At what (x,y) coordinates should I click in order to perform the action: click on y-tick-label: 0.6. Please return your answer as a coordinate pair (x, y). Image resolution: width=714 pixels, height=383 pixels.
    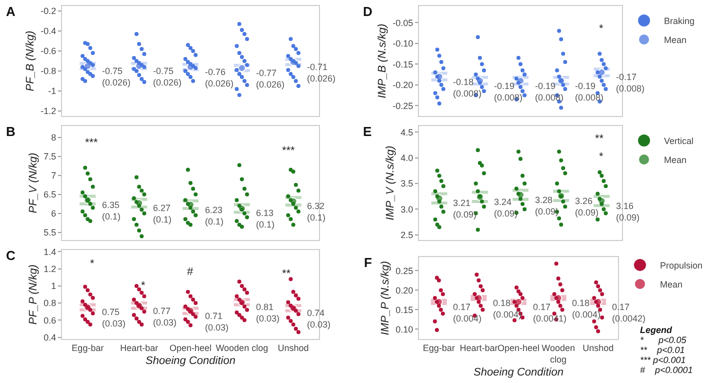
    Looking at the image, I should click on (50, 320).